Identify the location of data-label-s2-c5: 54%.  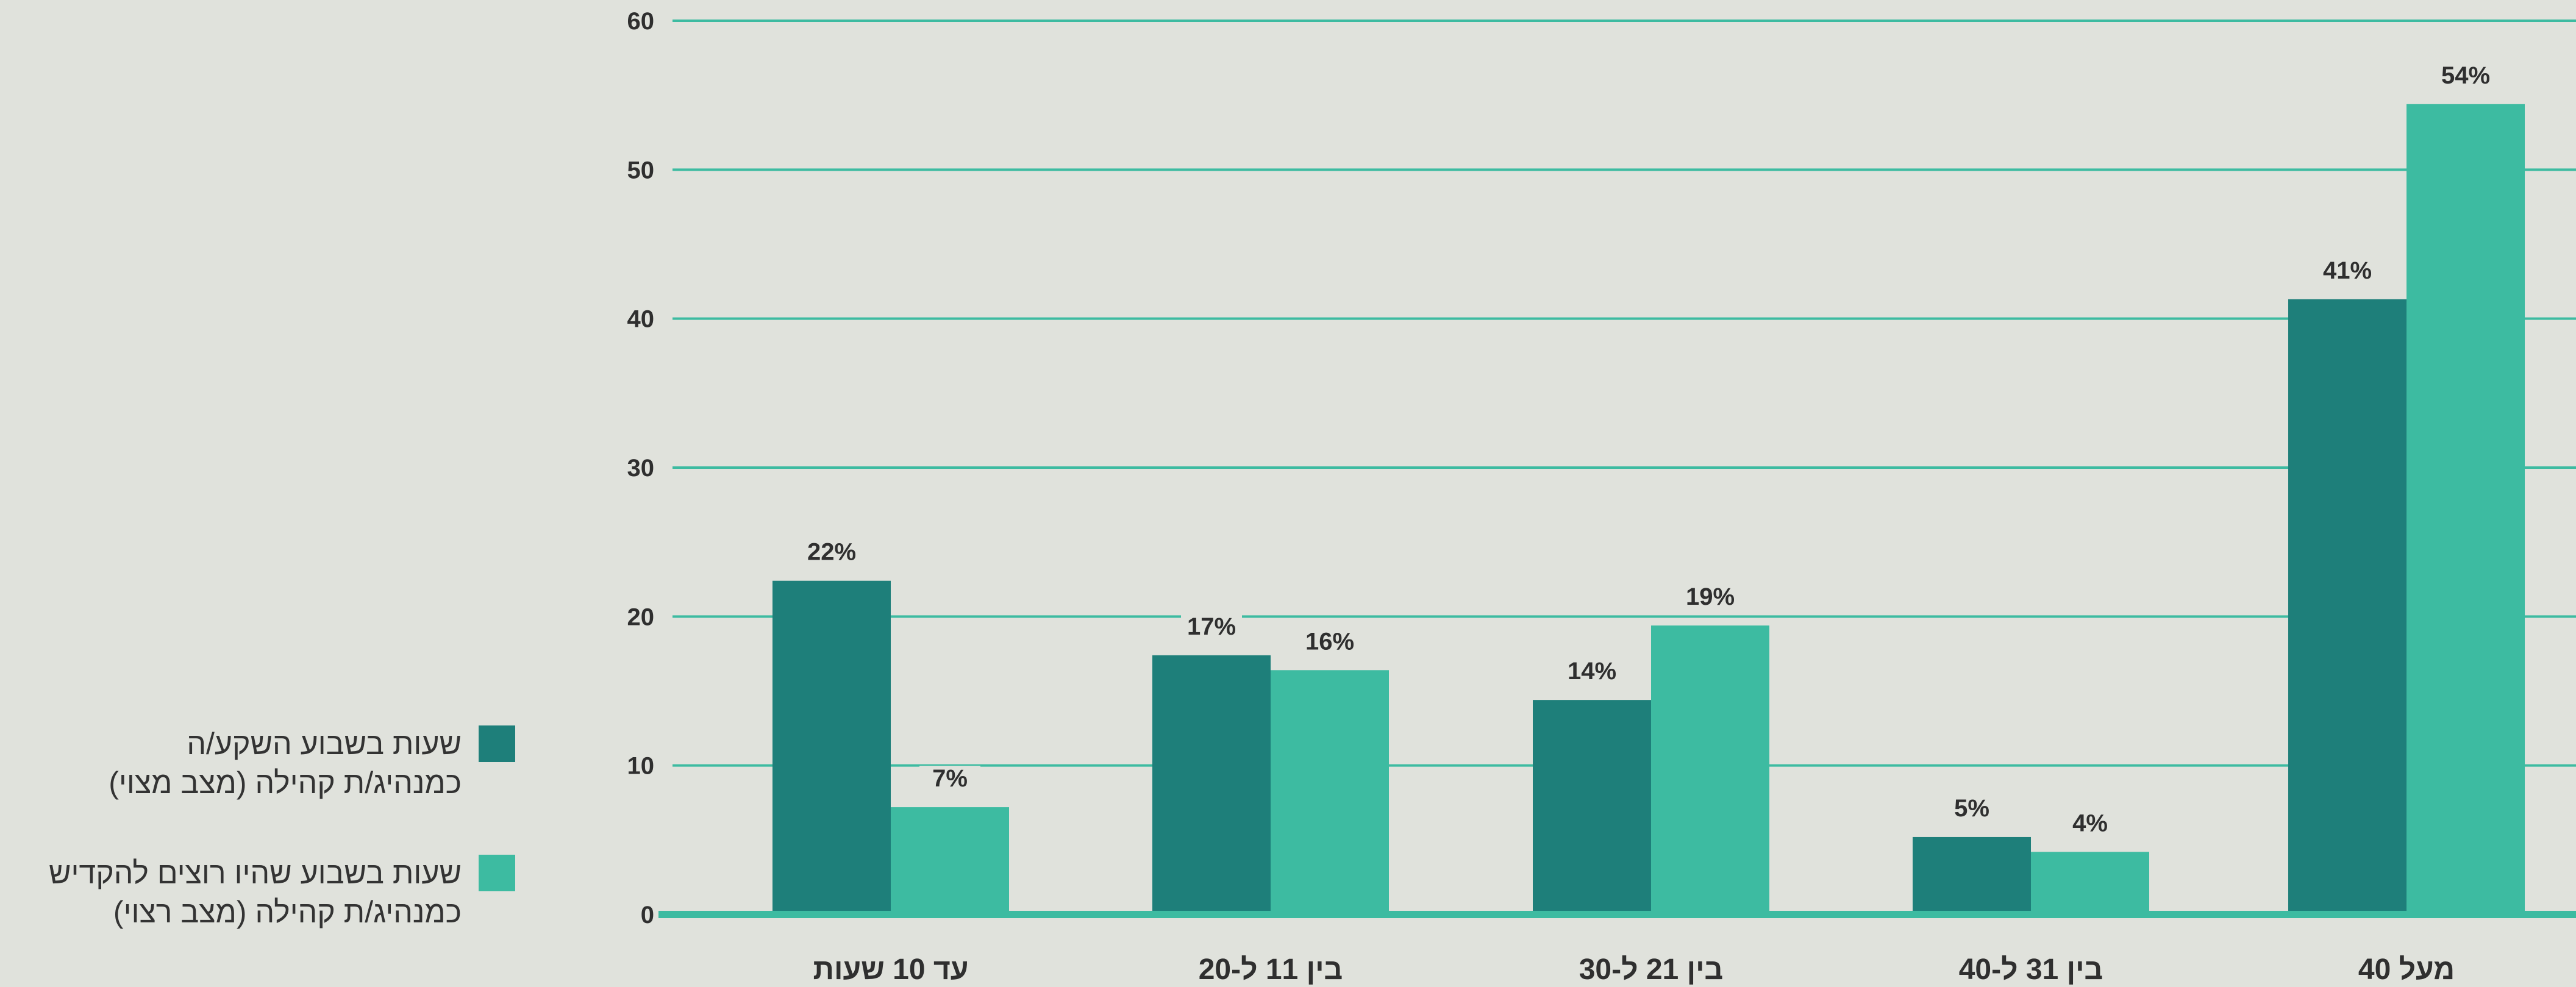
(2465, 75).